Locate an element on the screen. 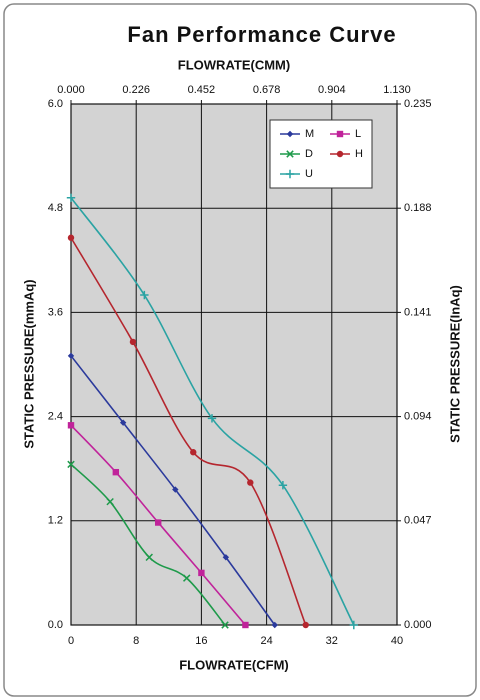 The image size is (480, 700). y-axis-label: STATIC PRESSURE(mmAq) is located at coordinates (28, 363).